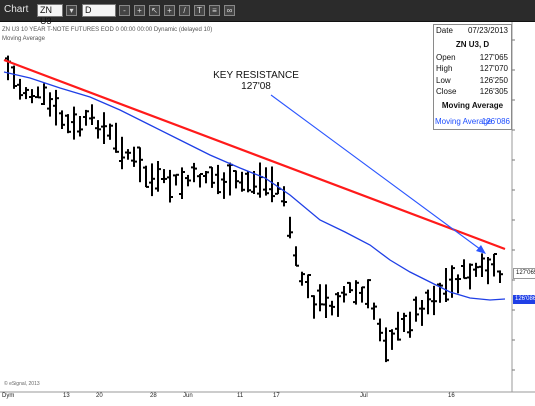 This screenshot has width=535, height=406. I want to click on zoom-out-icon: -, so click(124, 10).